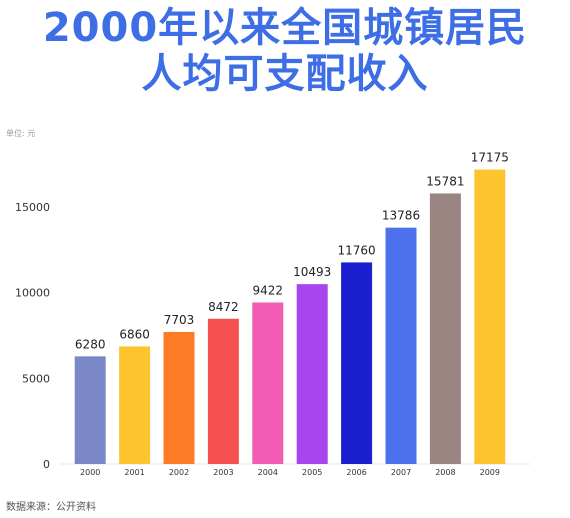  Describe the element at coordinates (179, 472) in the screenshot. I see `x-tick-label: 2002` at that location.